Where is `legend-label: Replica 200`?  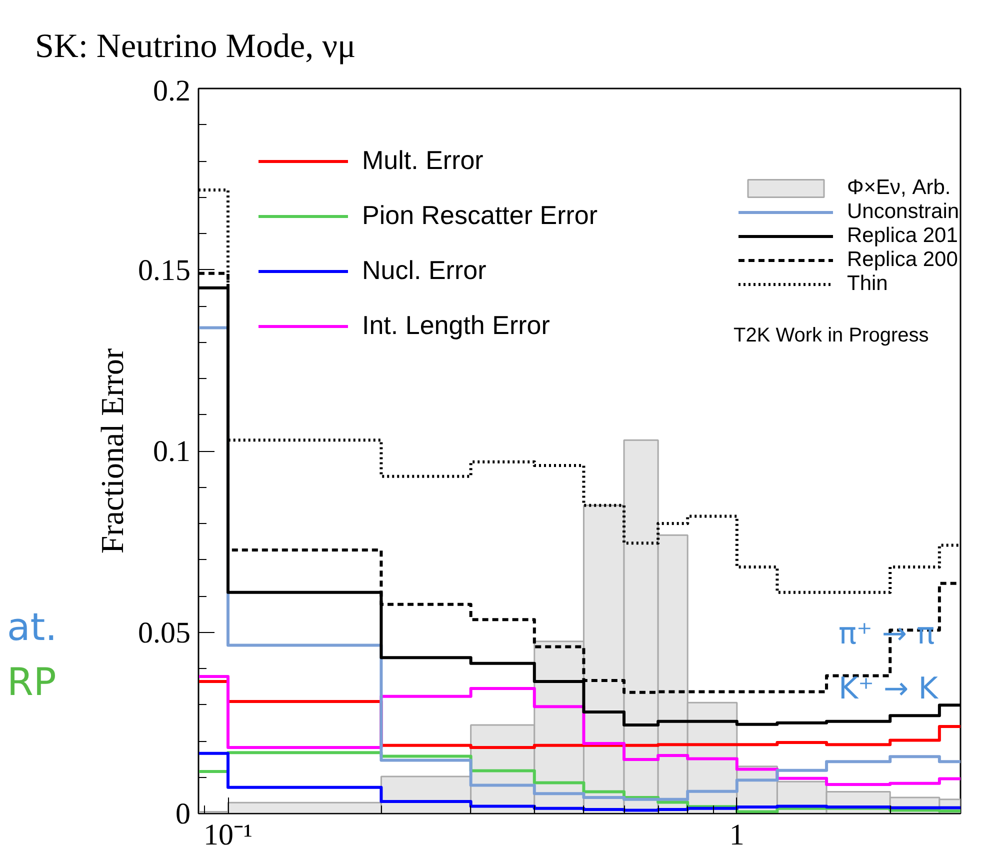 legend-label: Replica 200 is located at coordinates (902, 260).